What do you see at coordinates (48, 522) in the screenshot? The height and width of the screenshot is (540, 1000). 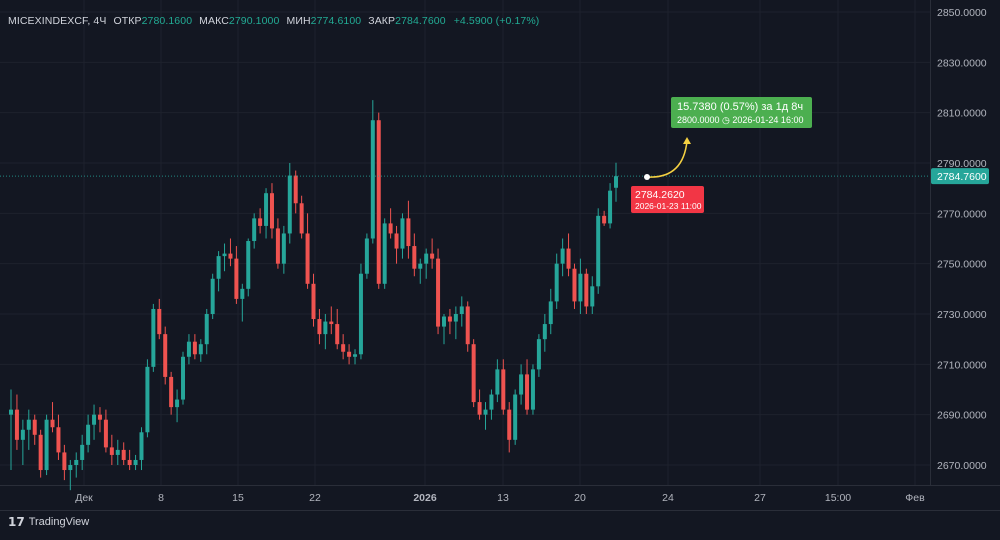 I see `tradingview-logo: 17 TradingView` at bounding box center [48, 522].